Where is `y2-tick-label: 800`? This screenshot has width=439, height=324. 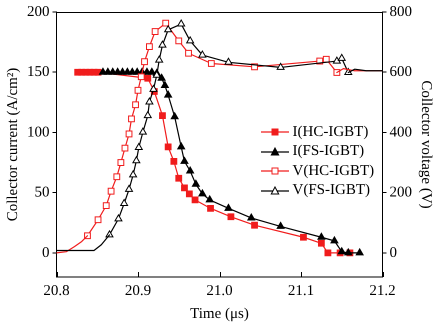 y2-tick-label: 800 is located at coordinates (401, 12).